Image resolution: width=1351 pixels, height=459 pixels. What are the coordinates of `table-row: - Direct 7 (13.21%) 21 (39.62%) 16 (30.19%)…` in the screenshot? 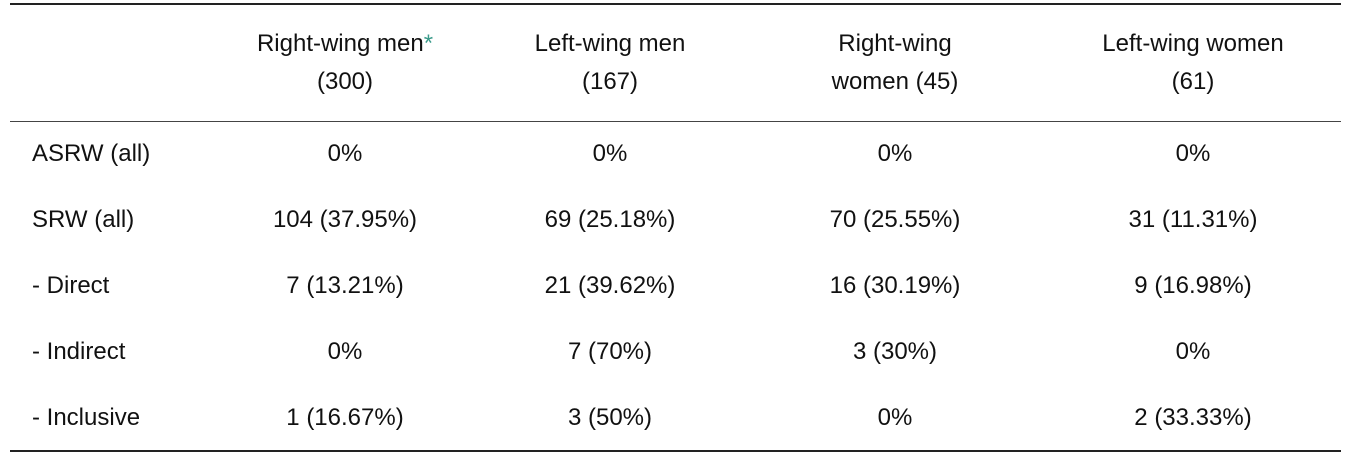 It's located at (675, 286).